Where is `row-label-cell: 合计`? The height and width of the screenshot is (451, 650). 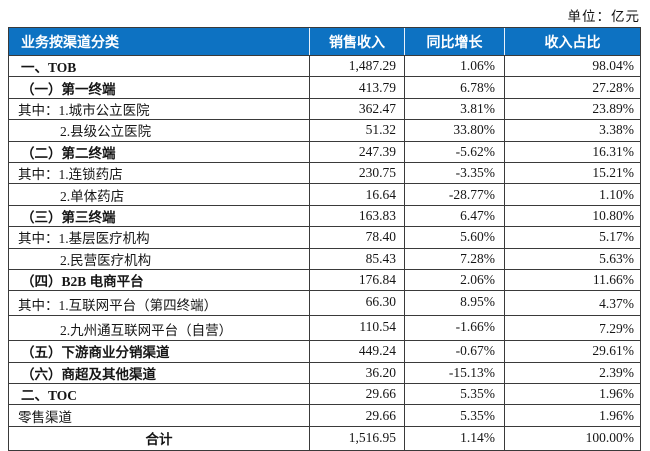 row-label-cell: 合计 is located at coordinates (159, 438).